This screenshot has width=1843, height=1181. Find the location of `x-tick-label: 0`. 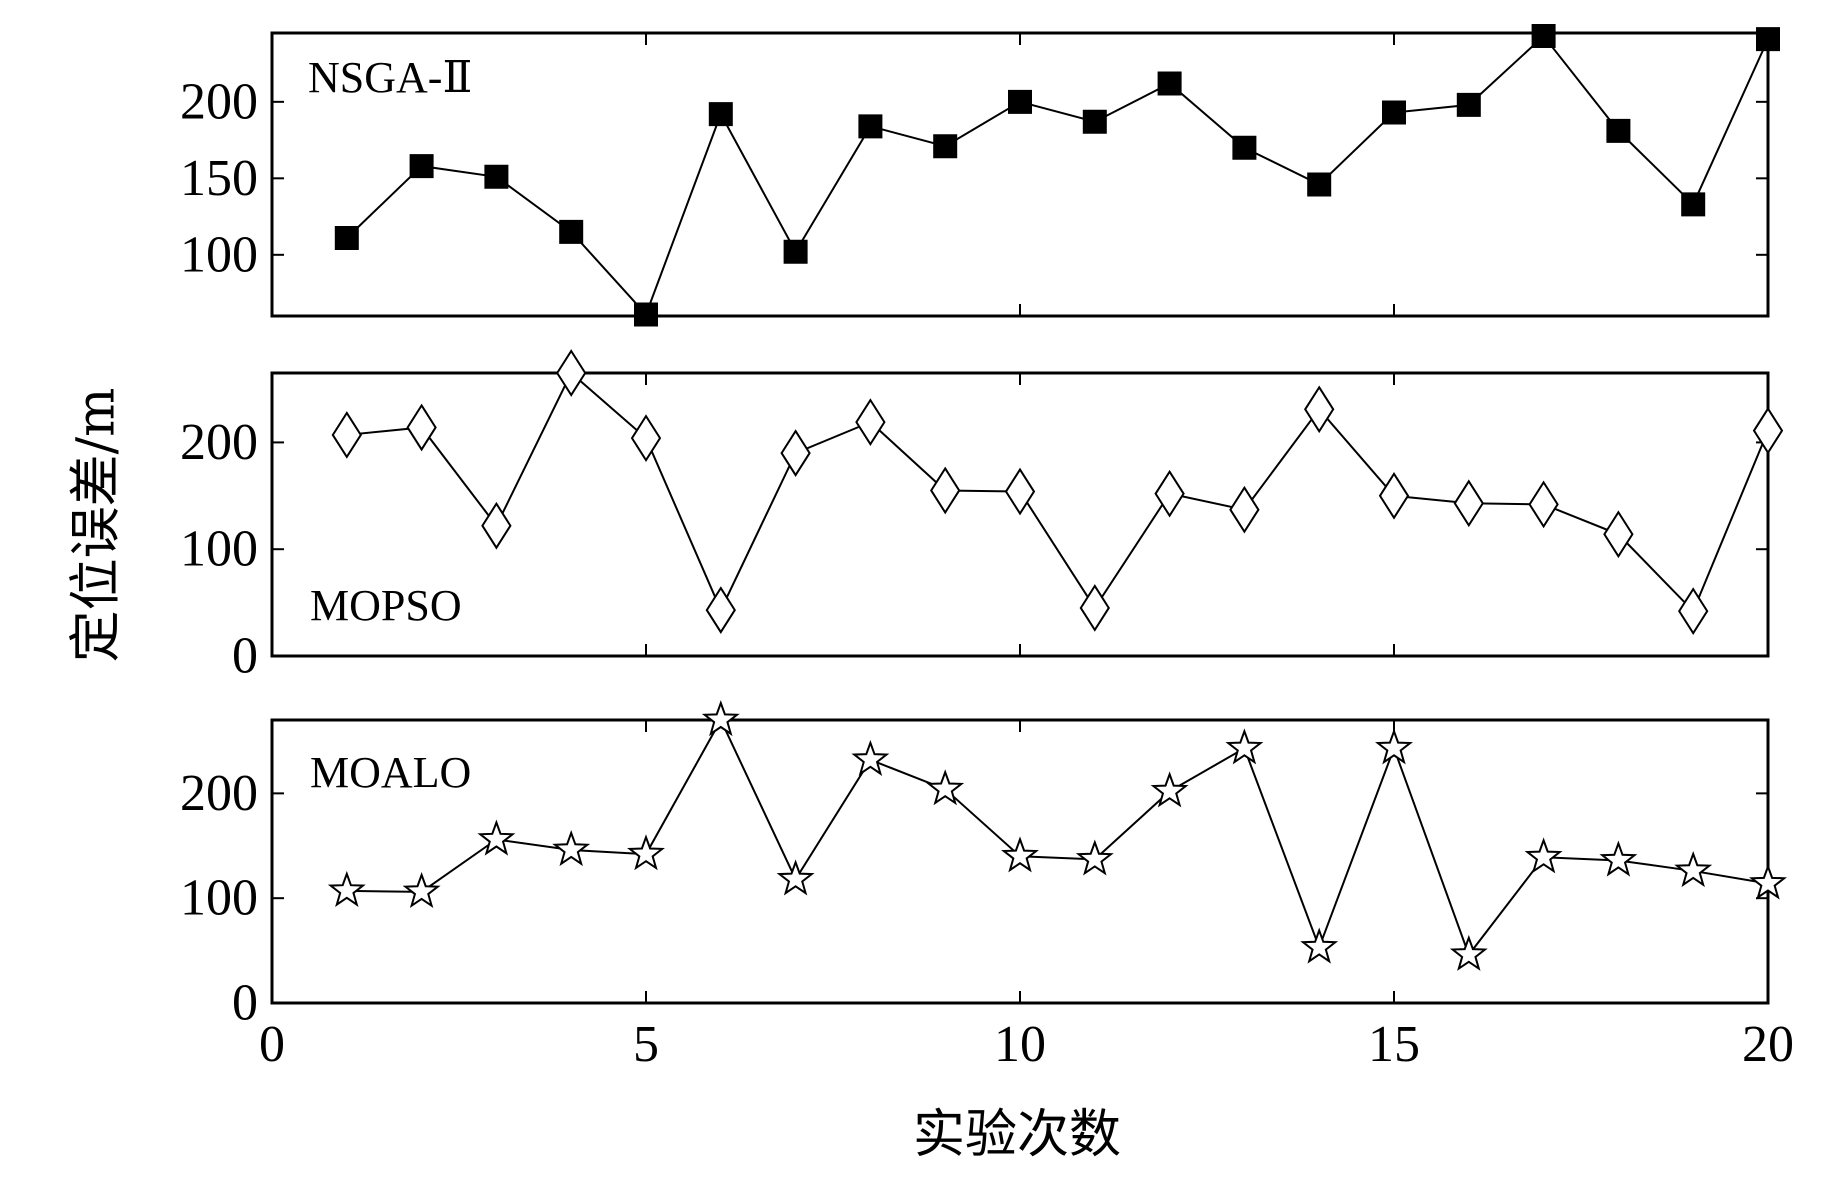

x-tick-label: 0 is located at coordinates (272, 1044).